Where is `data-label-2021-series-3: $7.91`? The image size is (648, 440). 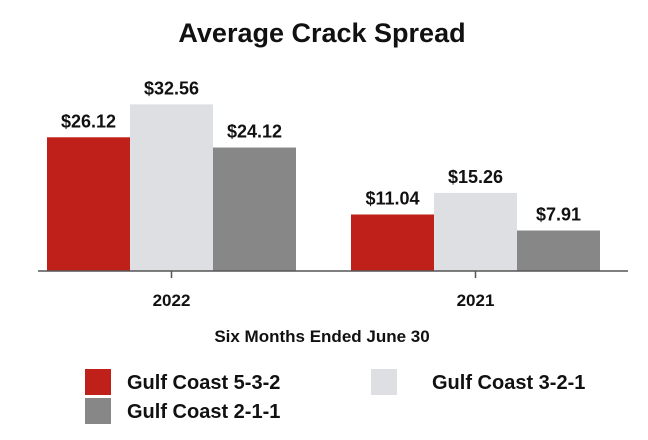
data-label-2021-series-3: $7.91 is located at coordinates (558, 215).